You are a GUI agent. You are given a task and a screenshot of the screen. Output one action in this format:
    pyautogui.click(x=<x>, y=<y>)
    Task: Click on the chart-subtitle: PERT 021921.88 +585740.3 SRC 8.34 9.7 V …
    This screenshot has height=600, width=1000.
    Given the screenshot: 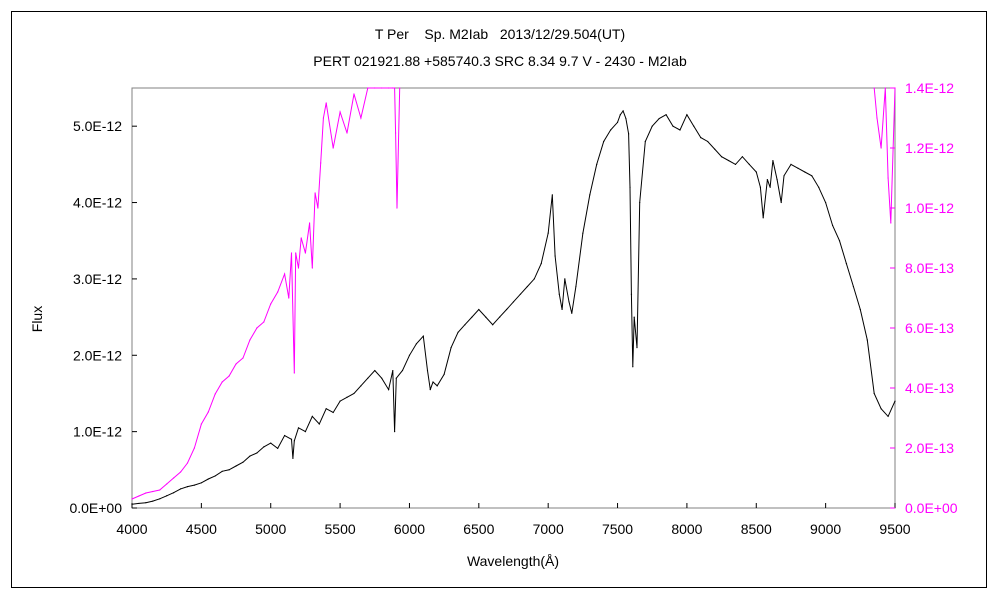 What is the action you would take?
    pyautogui.click(x=500, y=61)
    